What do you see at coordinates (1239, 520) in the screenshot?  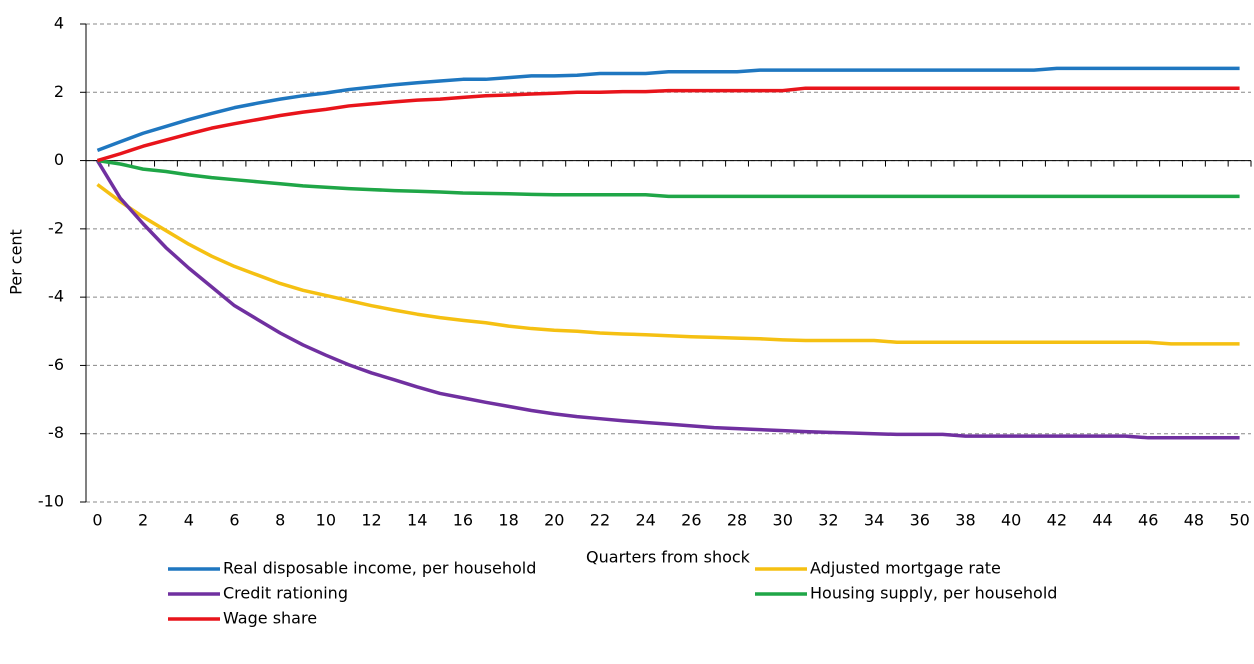 I see `x-tick-label: 50` at bounding box center [1239, 520].